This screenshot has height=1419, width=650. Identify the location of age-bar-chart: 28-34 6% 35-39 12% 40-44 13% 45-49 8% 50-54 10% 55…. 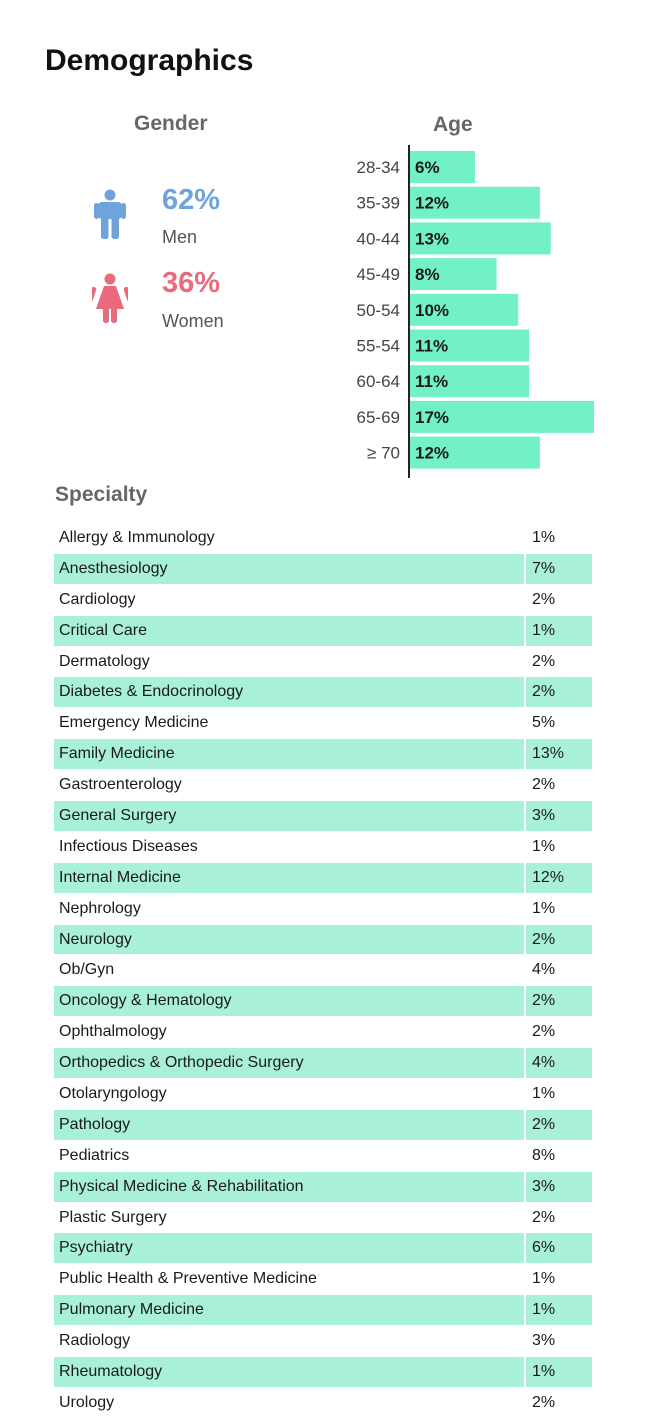
(475, 311).